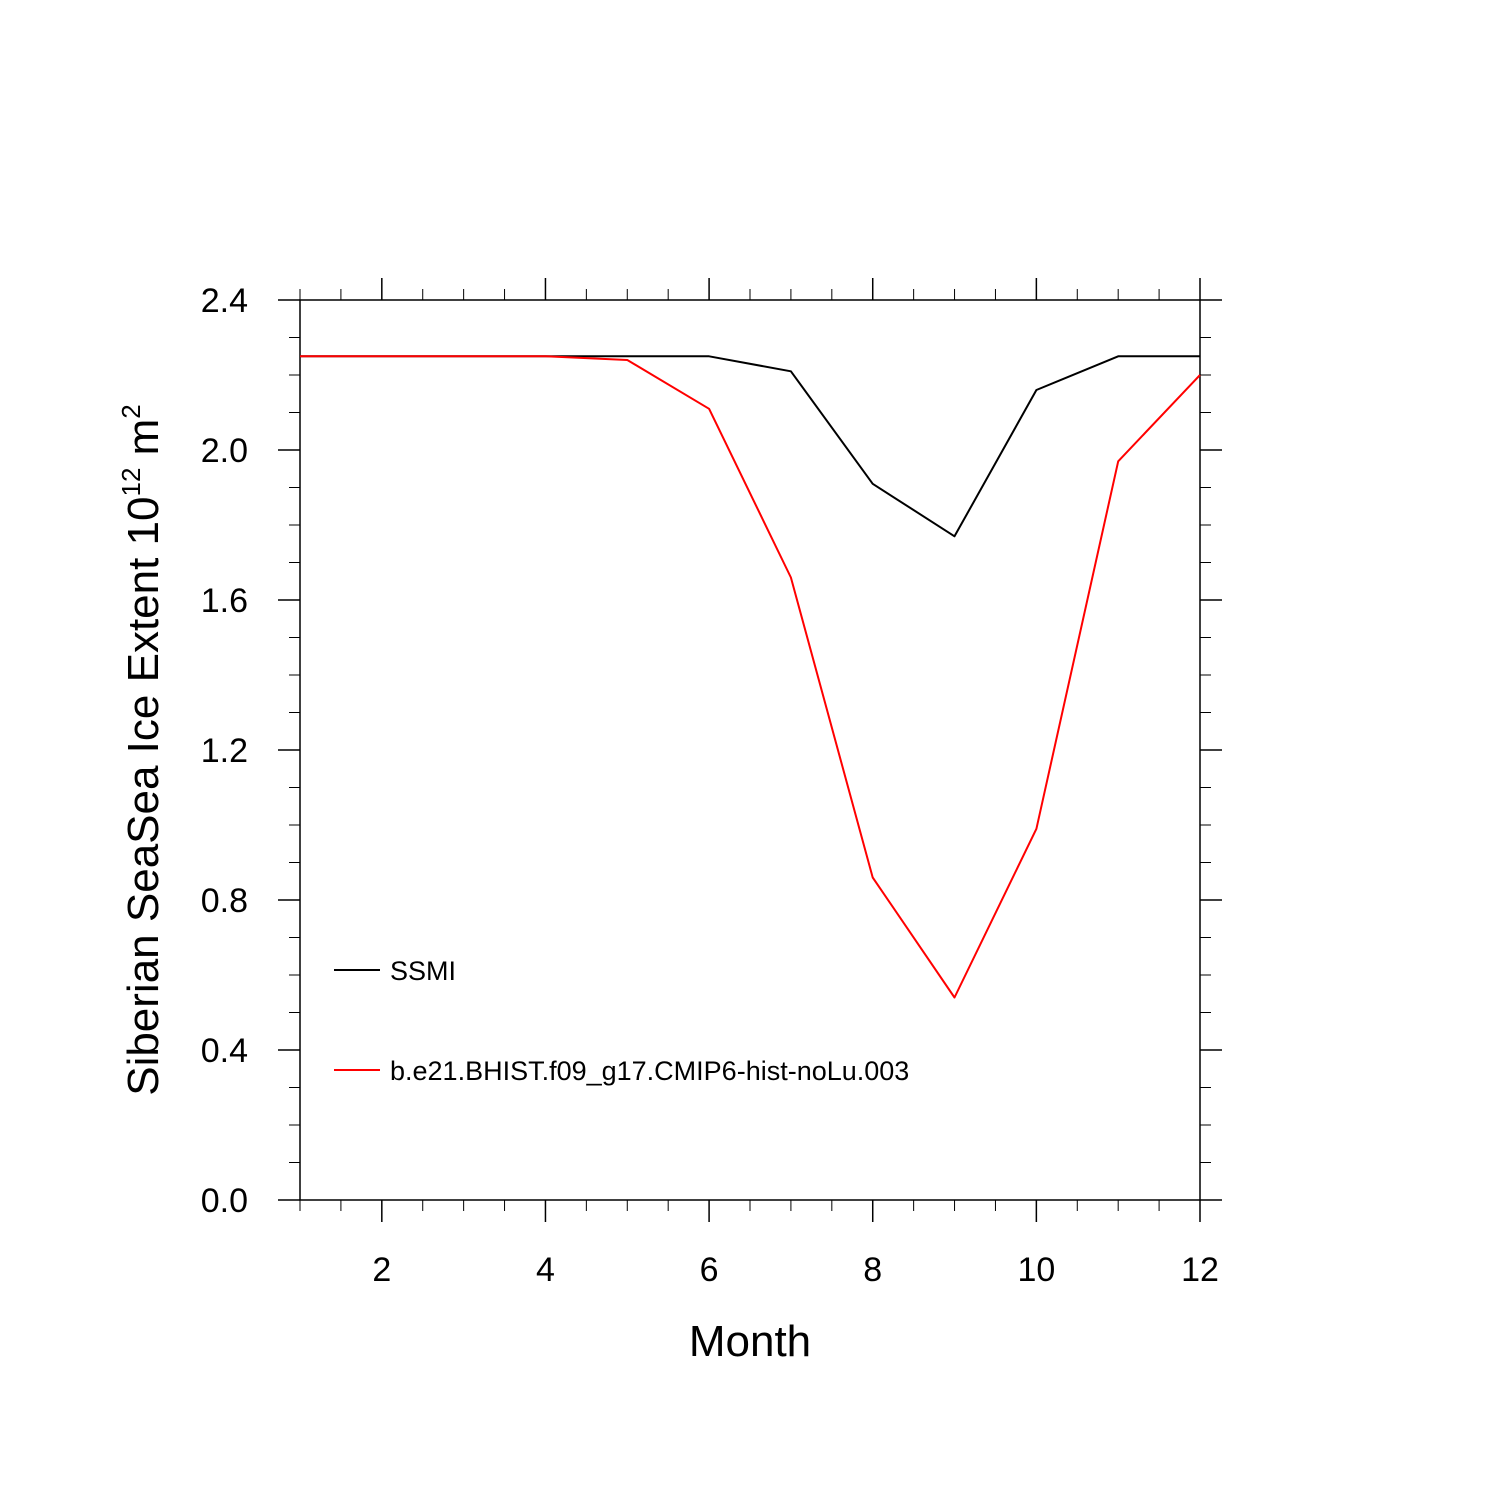  I want to click on legend-label-model: b.e21.BHIST.f09_g17.CMIP6-hist-noLu.003, so click(649, 1071).